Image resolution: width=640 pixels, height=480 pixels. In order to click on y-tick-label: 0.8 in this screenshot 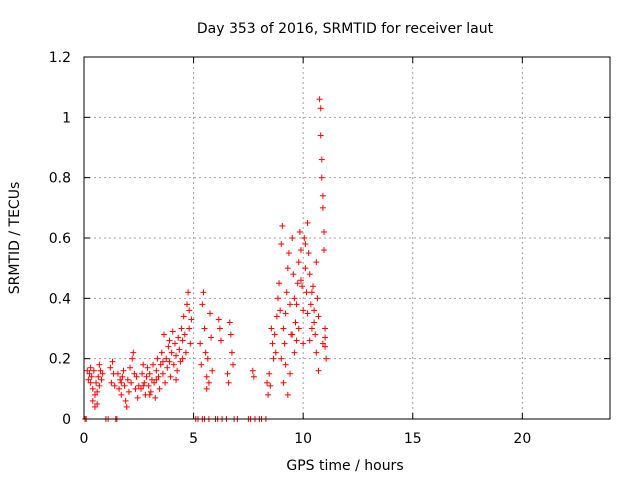, I will do `click(60, 179)`.